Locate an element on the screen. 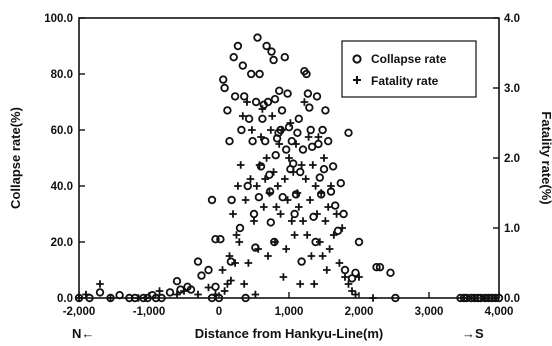 This screenshot has height=346, width=552. y-axis-label-right: Fatality rate(%) is located at coordinates (545, 157).